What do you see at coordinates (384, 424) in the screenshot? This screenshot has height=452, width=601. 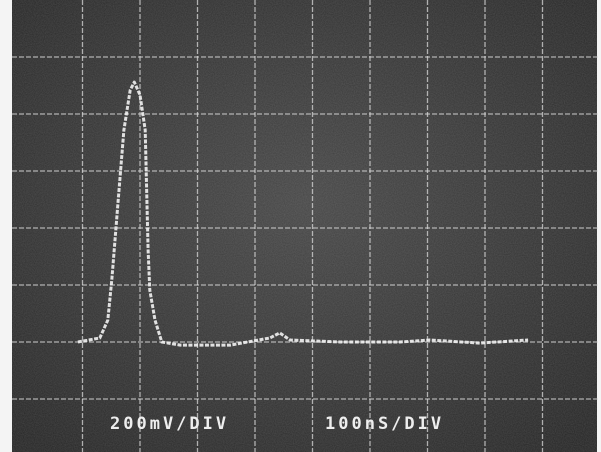 I see `time-per-div-label: 100nS/DIV` at bounding box center [384, 424].